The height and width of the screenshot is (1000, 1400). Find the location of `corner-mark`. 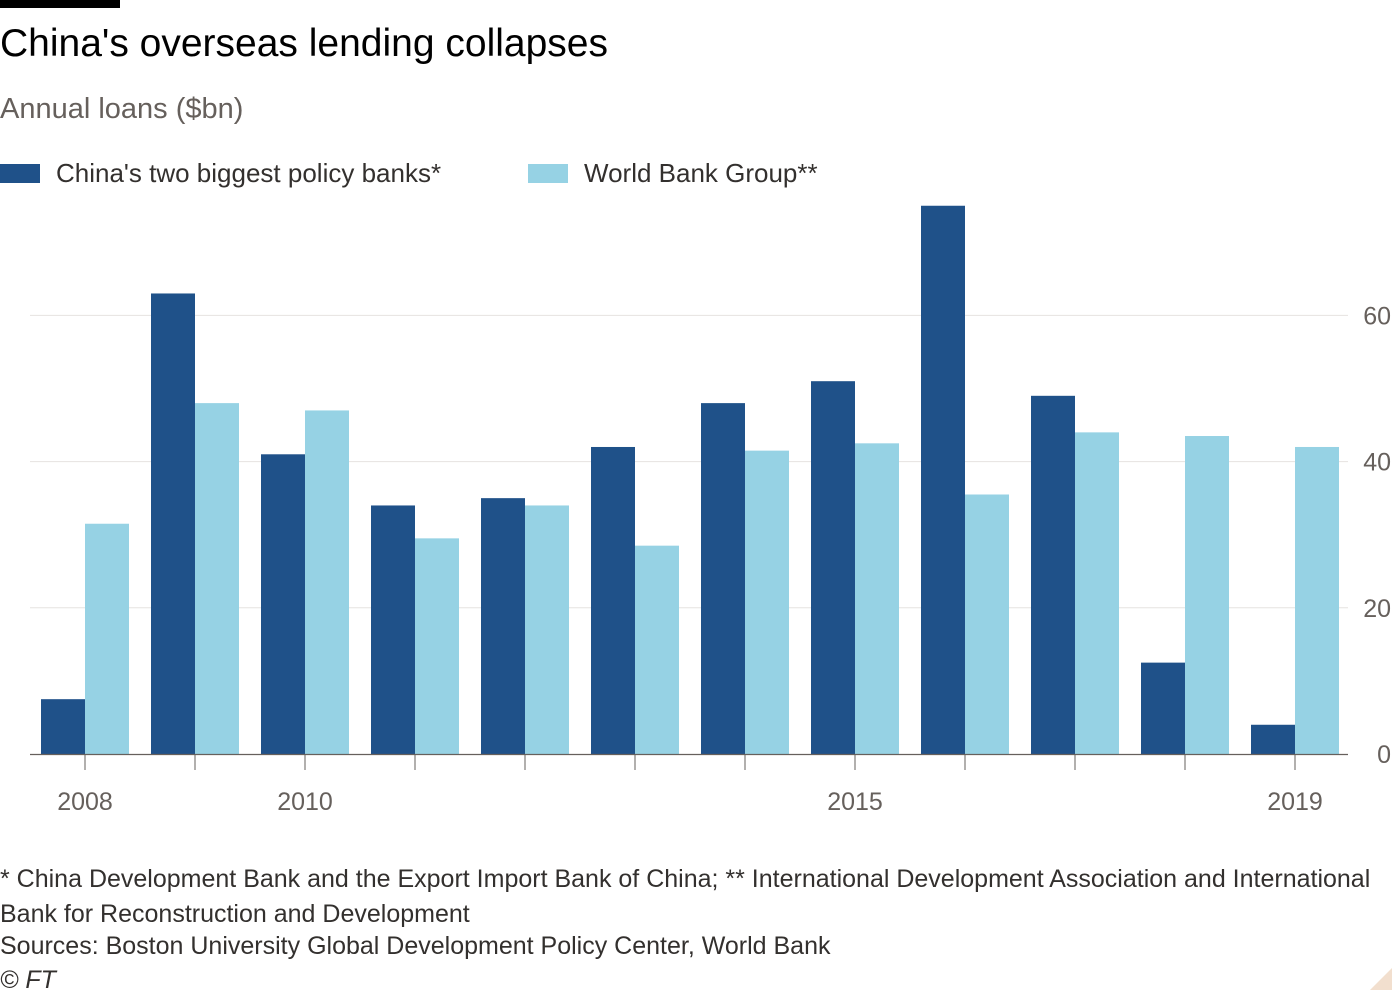

corner-mark is located at coordinates (1381, 979).